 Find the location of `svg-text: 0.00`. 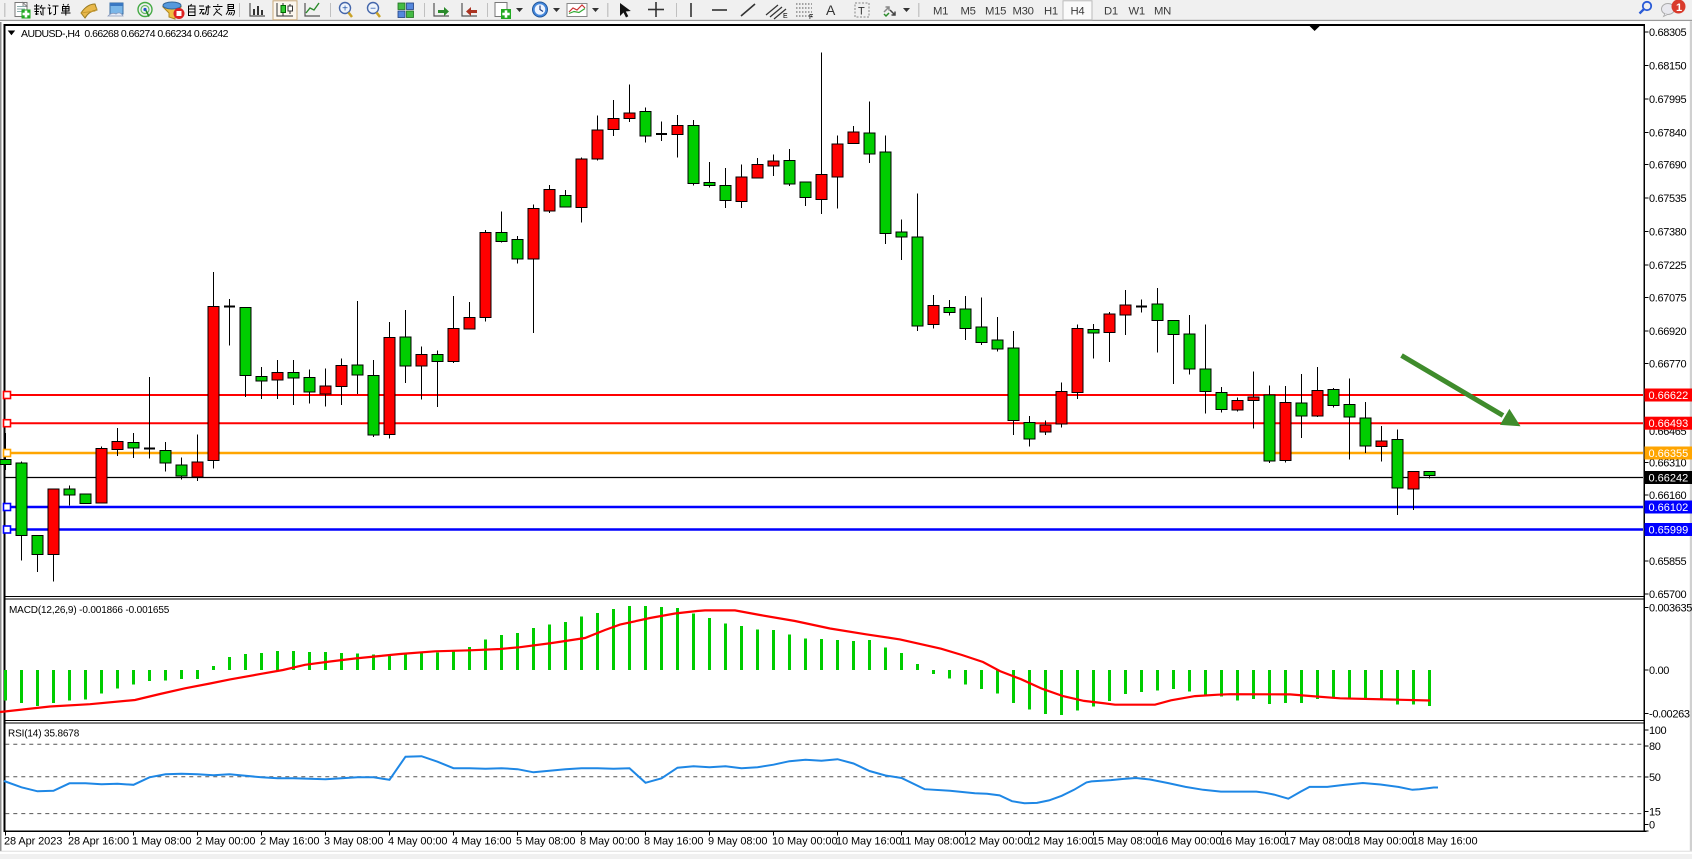

svg-text: 0.00 is located at coordinates (1659, 671).